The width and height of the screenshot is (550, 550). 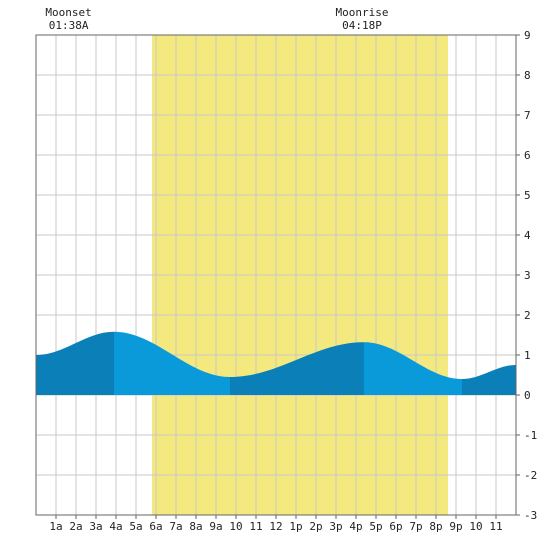 What do you see at coordinates (527, 235) in the screenshot?
I see `y-tick-label: 4` at bounding box center [527, 235].